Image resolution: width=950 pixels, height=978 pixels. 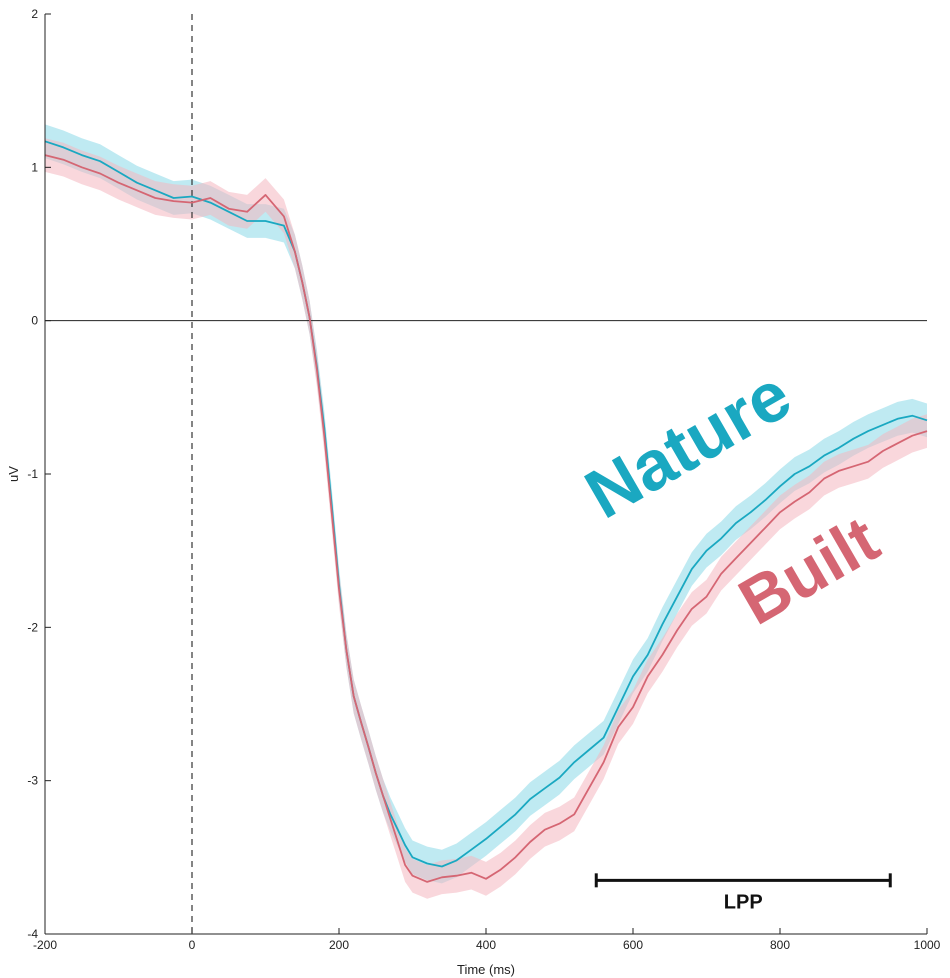 What do you see at coordinates (32, 627) in the screenshot?
I see `y-tick-label: -2` at bounding box center [32, 627].